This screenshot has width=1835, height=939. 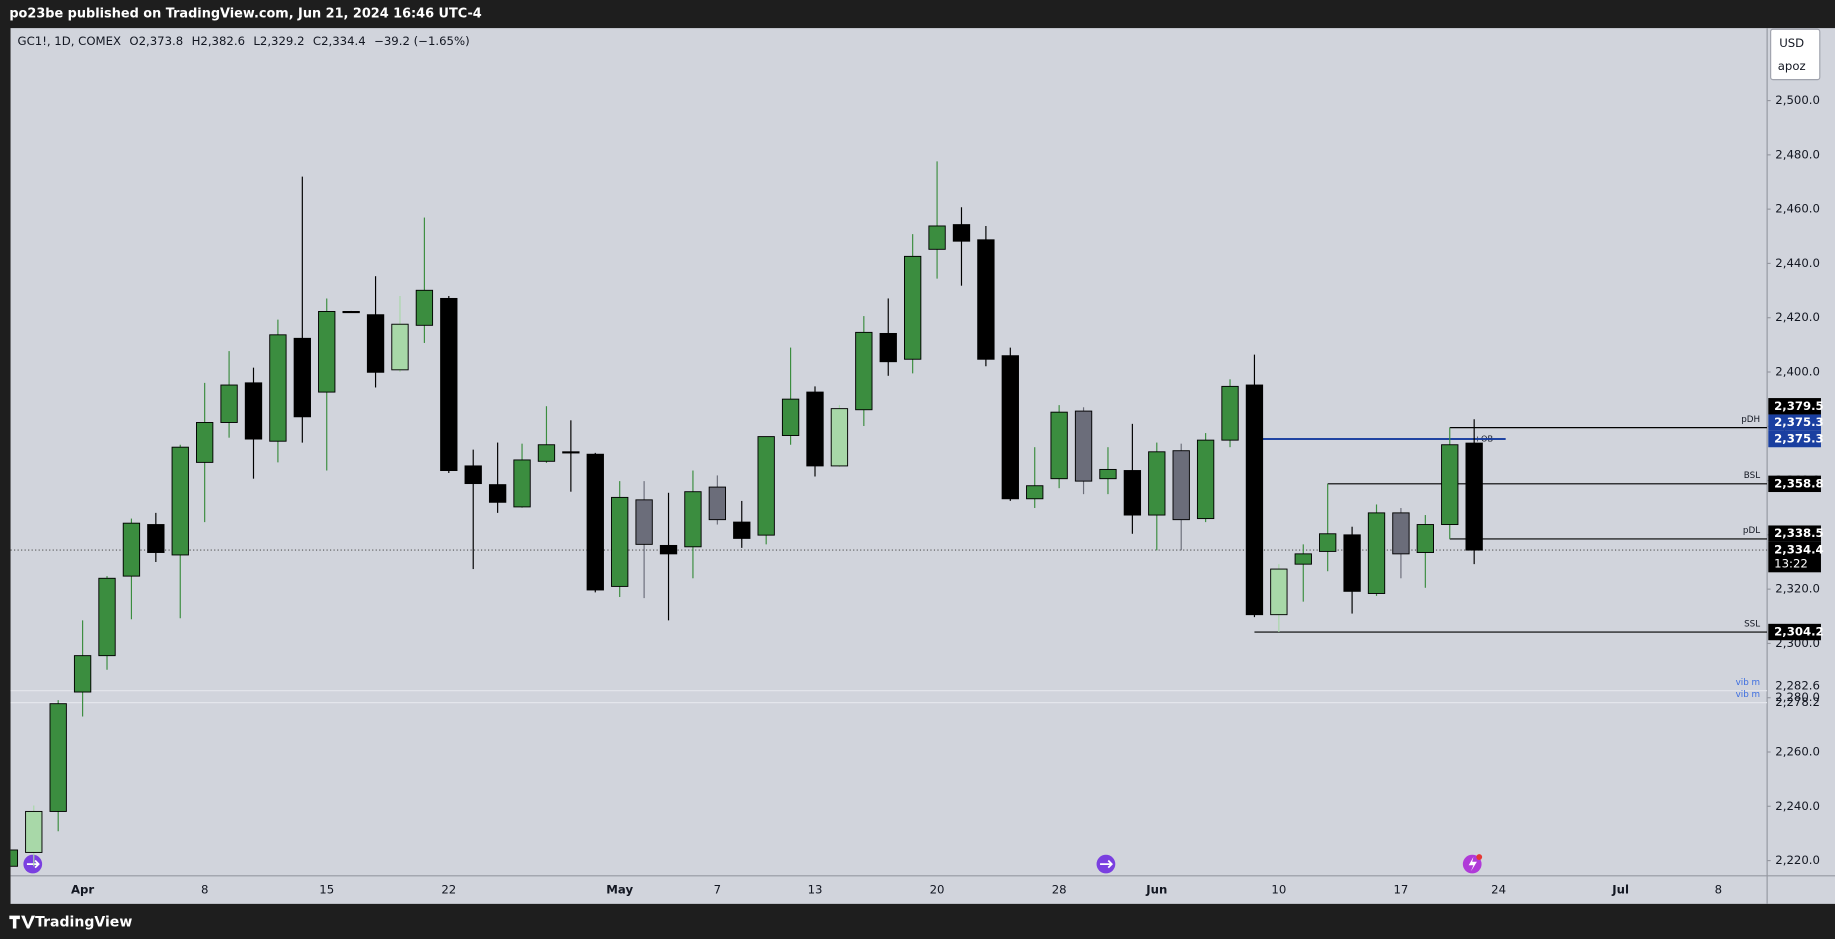 What do you see at coordinates (1797, 317) in the screenshot?
I see `y-tick-label: 2,420.0` at bounding box center [1797, 317].